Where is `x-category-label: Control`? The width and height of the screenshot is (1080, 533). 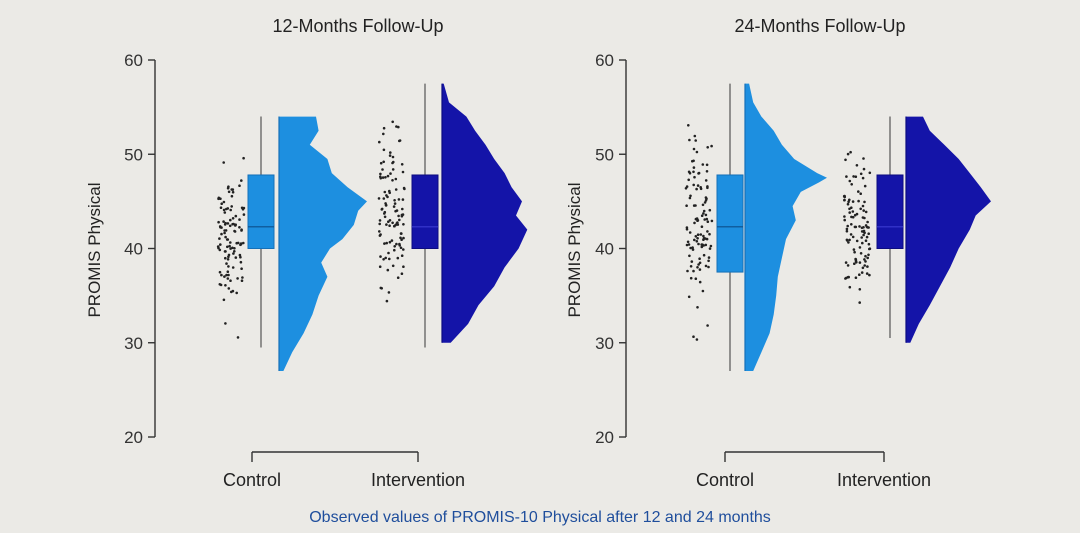 x-category-label: Control is located at coordinates (252, 480).